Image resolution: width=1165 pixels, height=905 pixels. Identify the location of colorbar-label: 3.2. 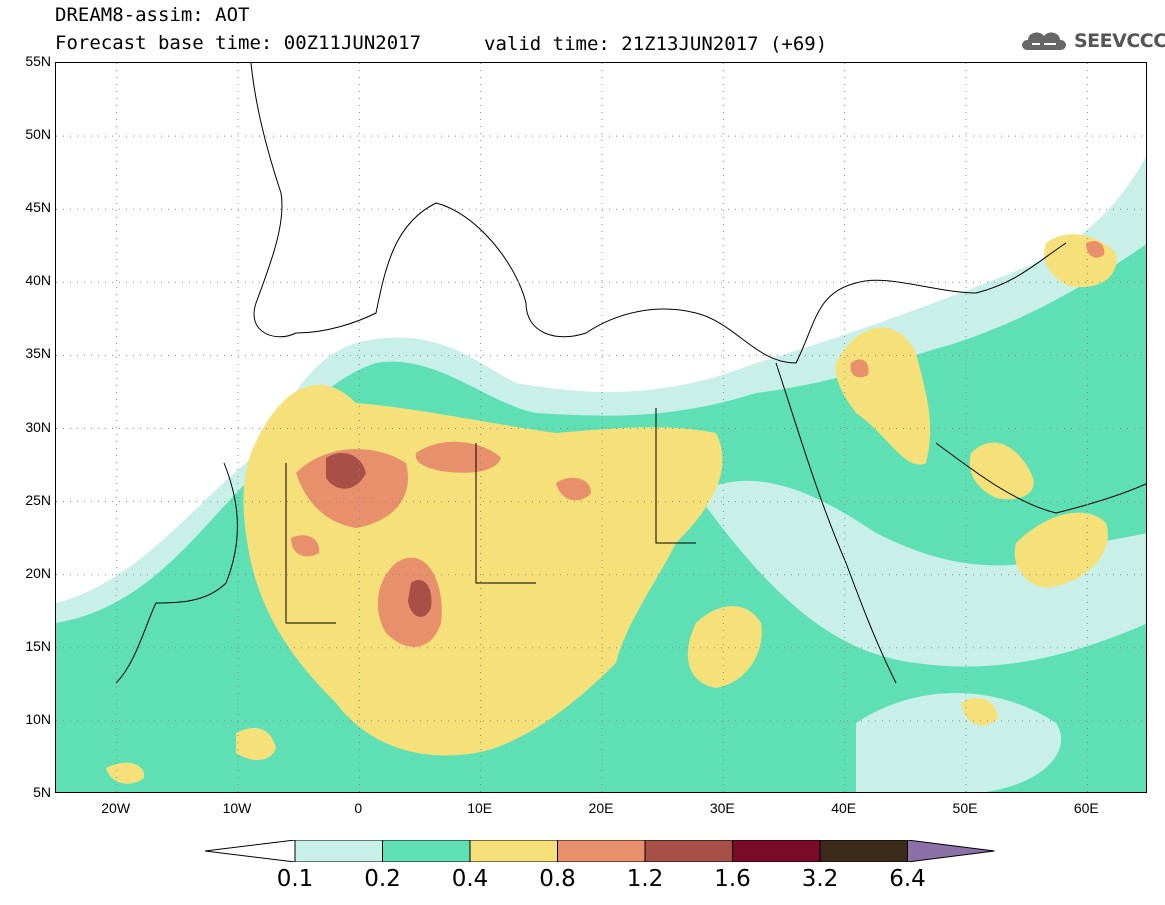
(820, 879).